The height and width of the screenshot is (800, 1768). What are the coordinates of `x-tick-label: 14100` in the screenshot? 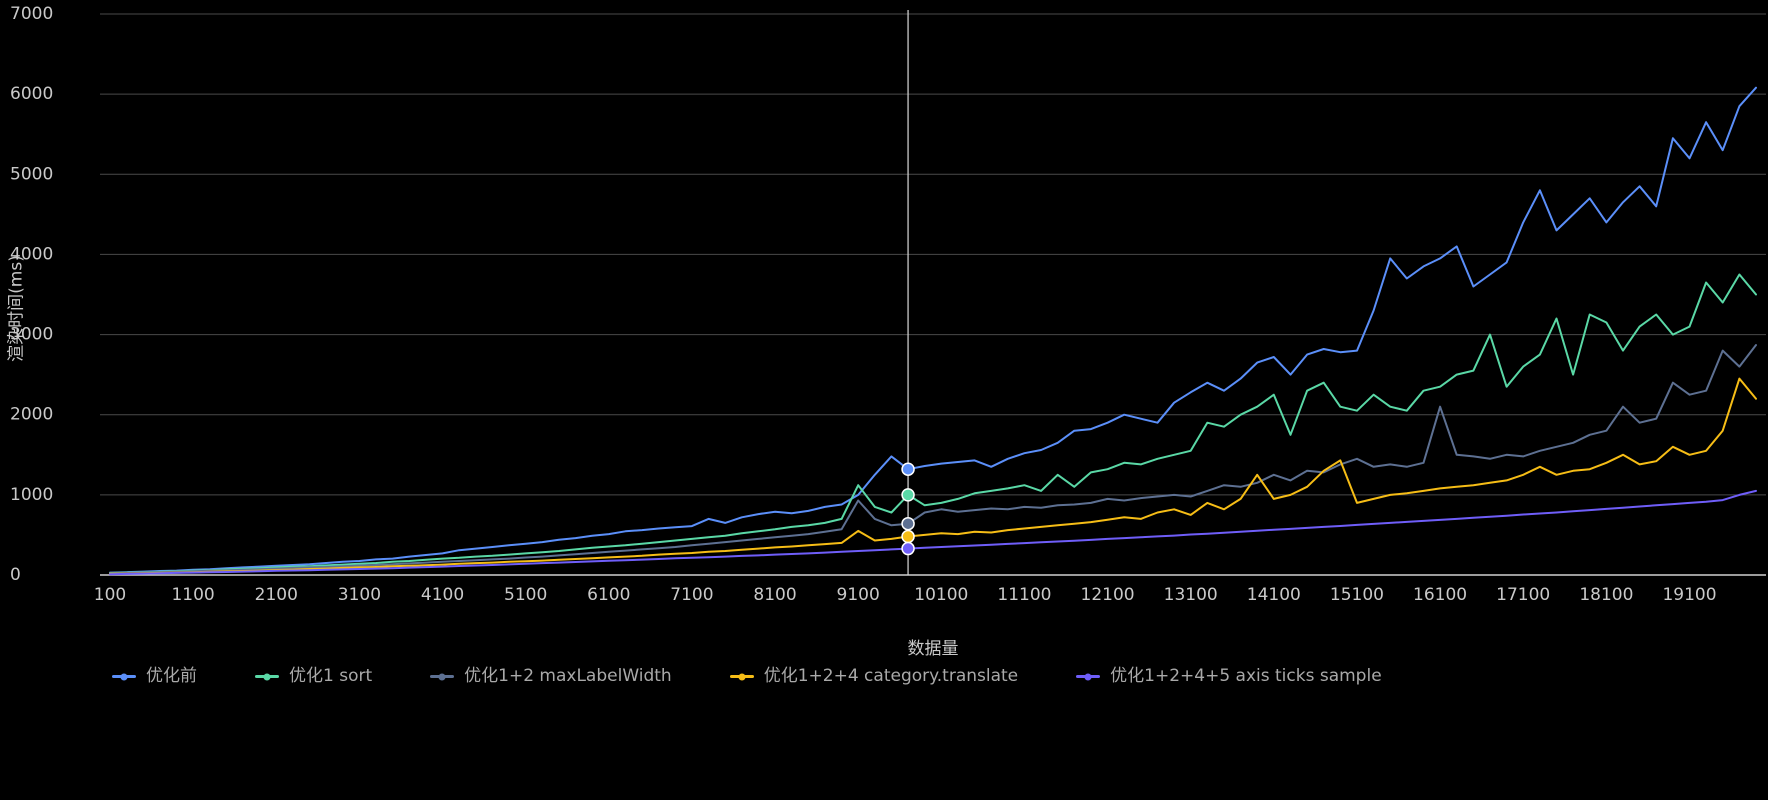 It's located at (1274, 595).